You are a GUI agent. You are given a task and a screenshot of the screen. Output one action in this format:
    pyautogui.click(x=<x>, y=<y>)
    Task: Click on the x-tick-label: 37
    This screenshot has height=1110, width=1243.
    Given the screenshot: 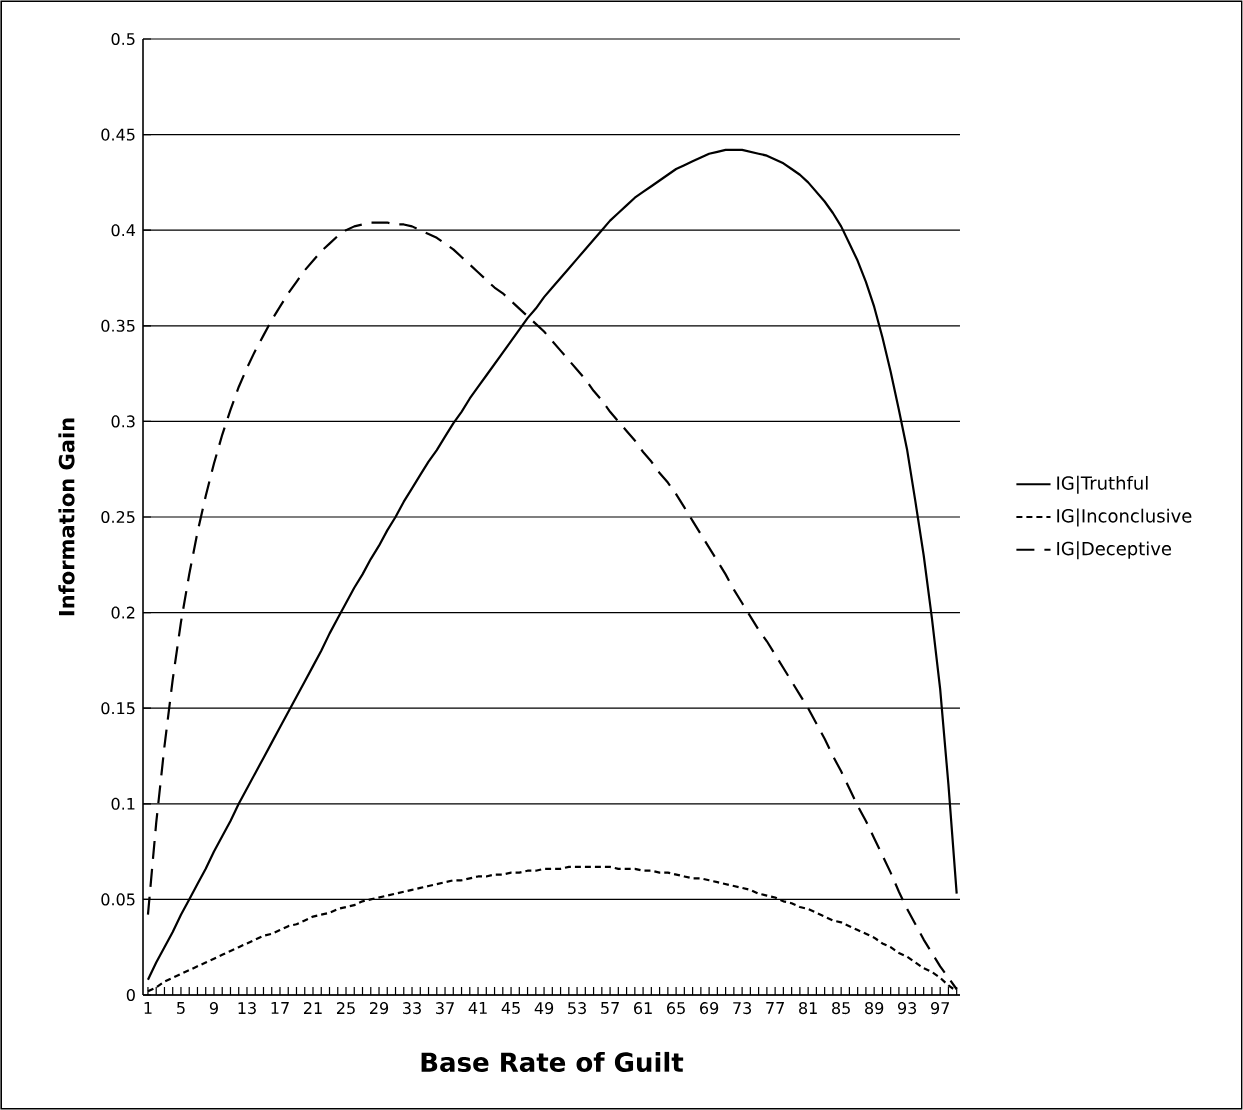 What is the action you would take?
    pyautogui.click(x=445, y=1008)
    